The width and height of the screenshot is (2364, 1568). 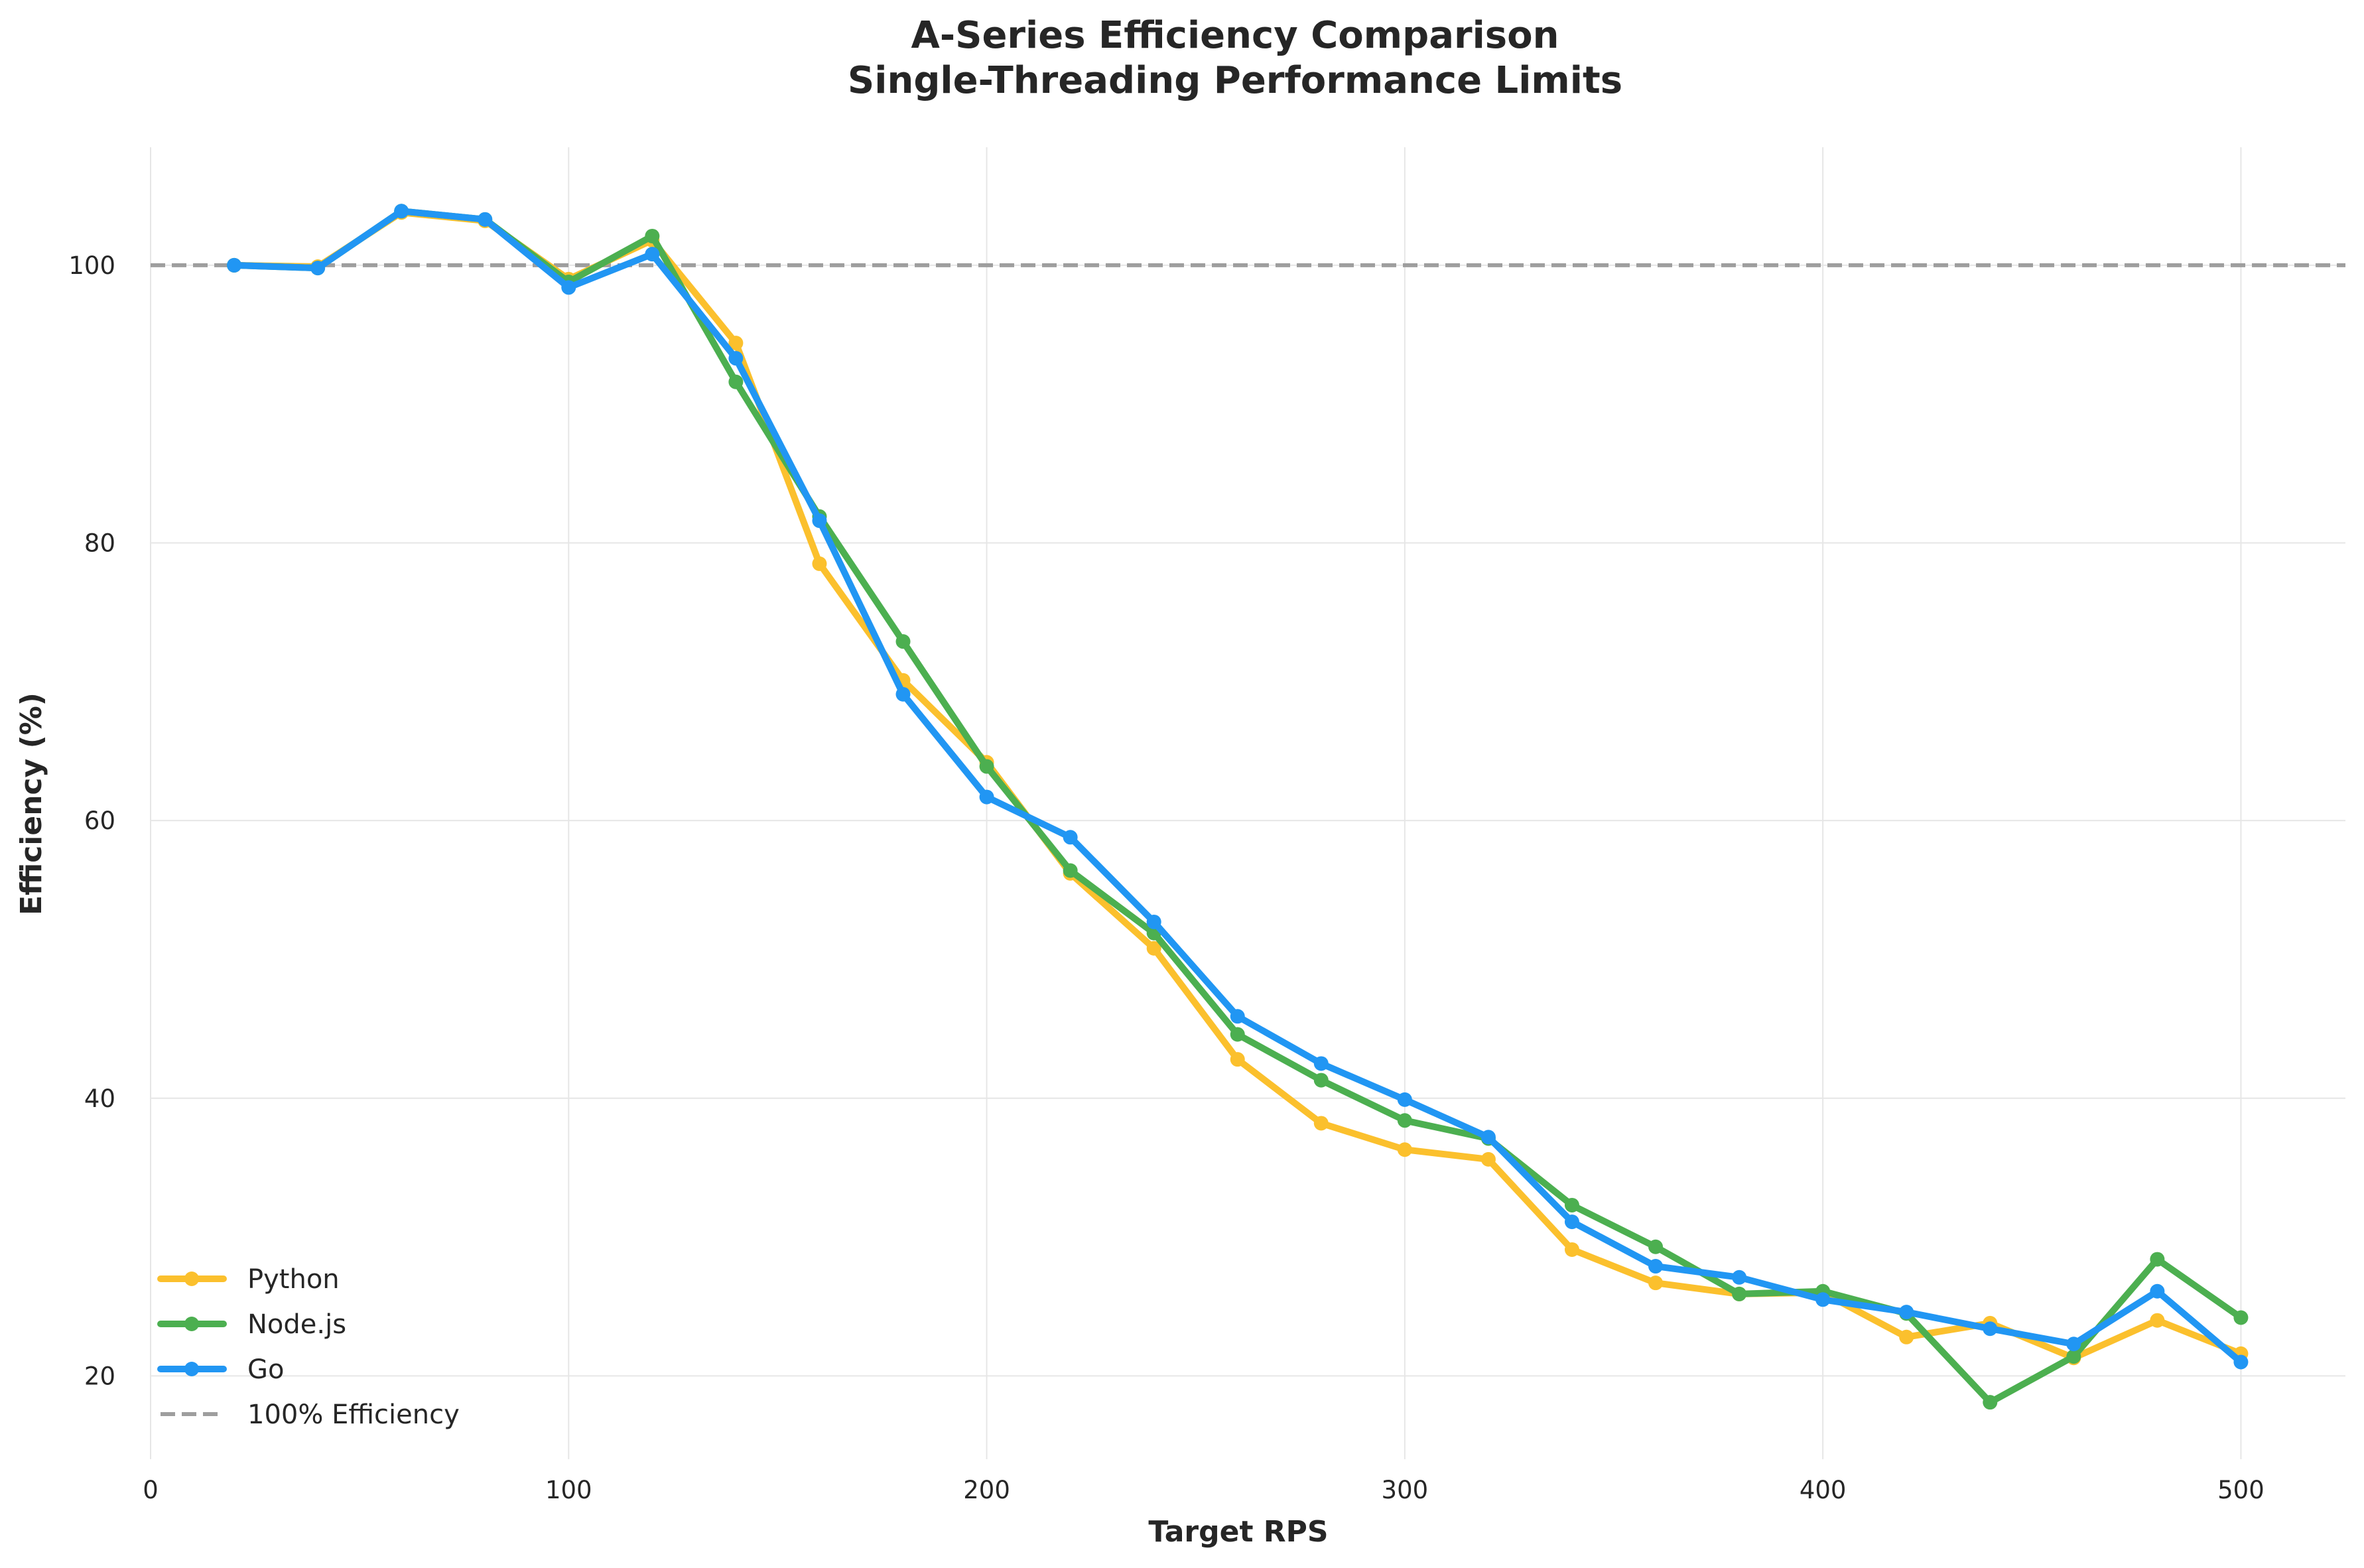 I want to click on legend-item-python: Python, so click(x=248, y=1279).